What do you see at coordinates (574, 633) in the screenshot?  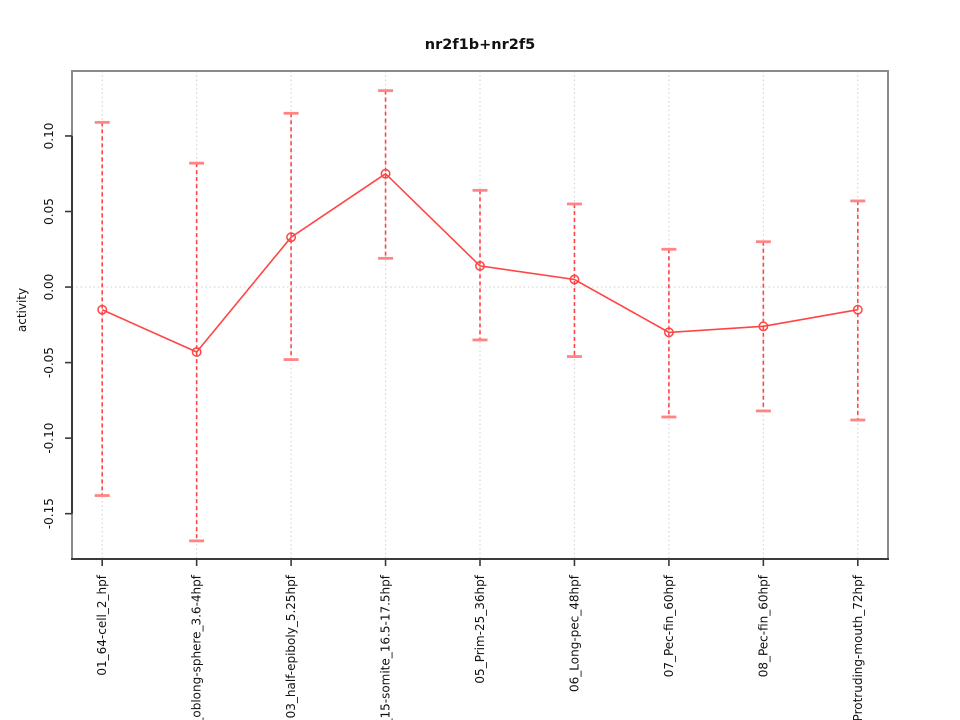 I see `x-tick-label: 06_Long-pec_48hpf` at bounding box center [574, 633].